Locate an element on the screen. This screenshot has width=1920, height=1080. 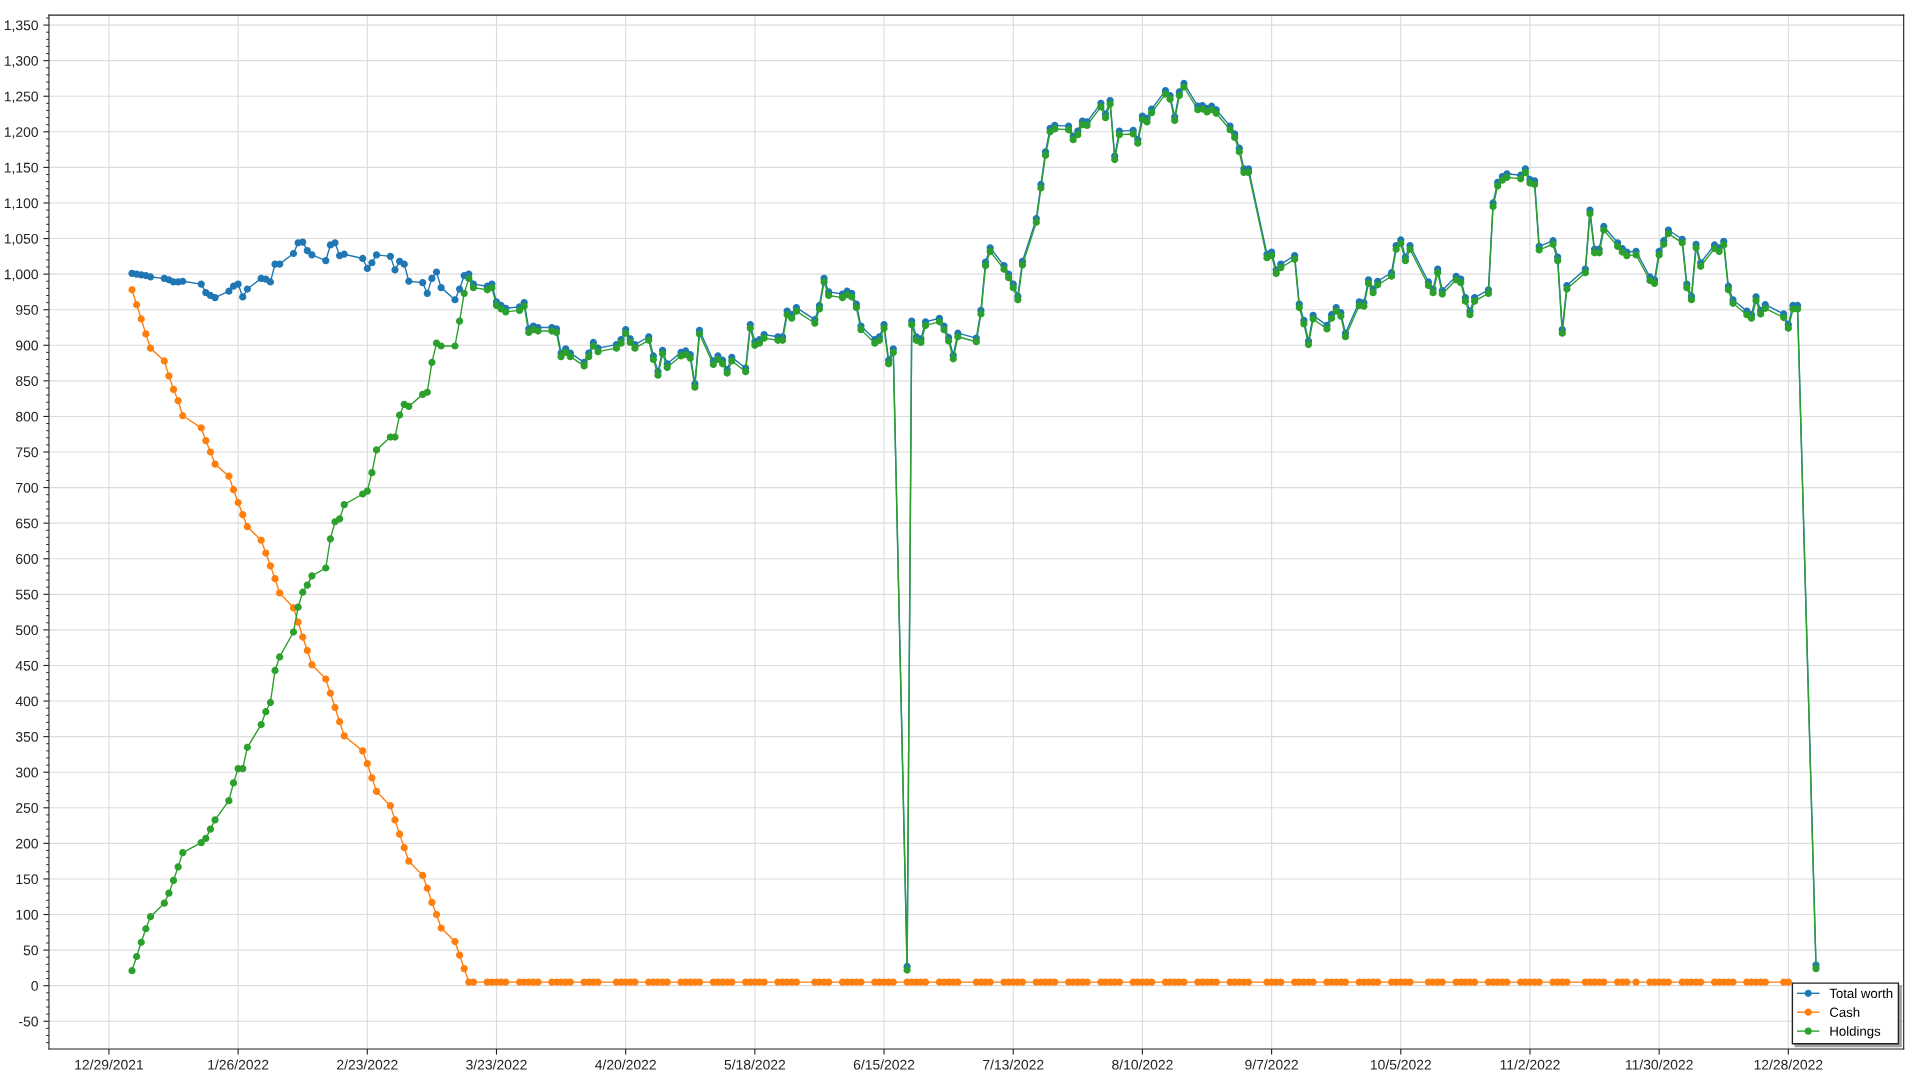
y-tick-label: 200 is located at coordinates (27, 843).